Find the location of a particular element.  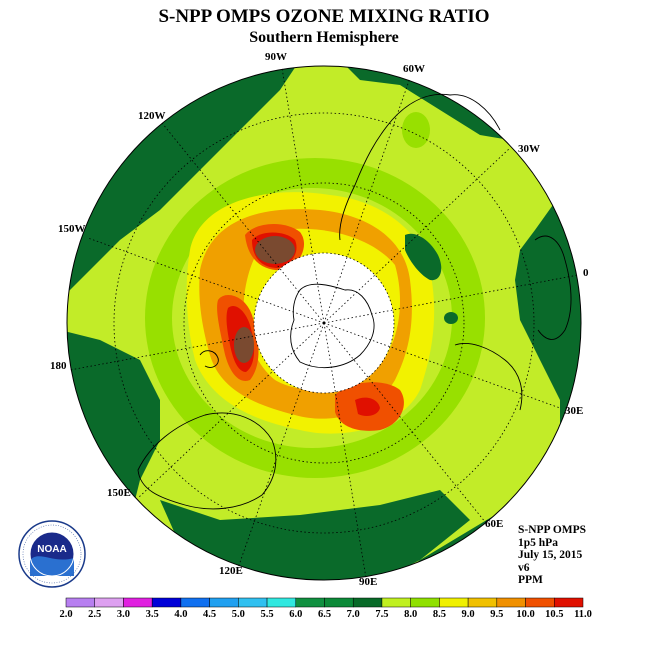

brown-max-west is located at coordinates (244, 345).